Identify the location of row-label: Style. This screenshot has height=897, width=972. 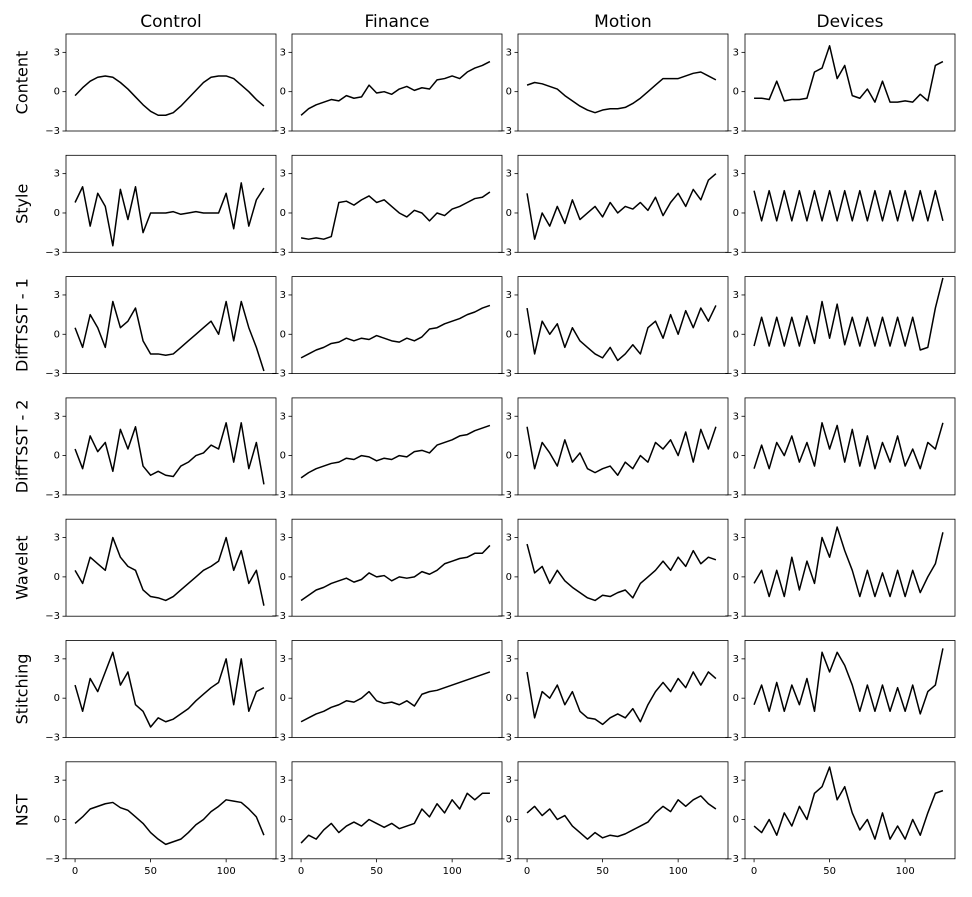
(22, 204).